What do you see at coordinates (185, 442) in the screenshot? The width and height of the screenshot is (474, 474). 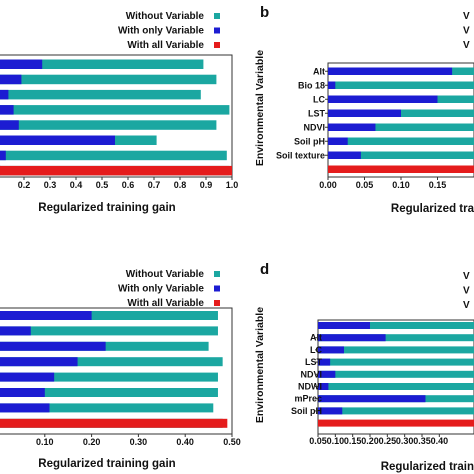 I see `x-tick-label: 0.40` at bounding box center [185, 442].